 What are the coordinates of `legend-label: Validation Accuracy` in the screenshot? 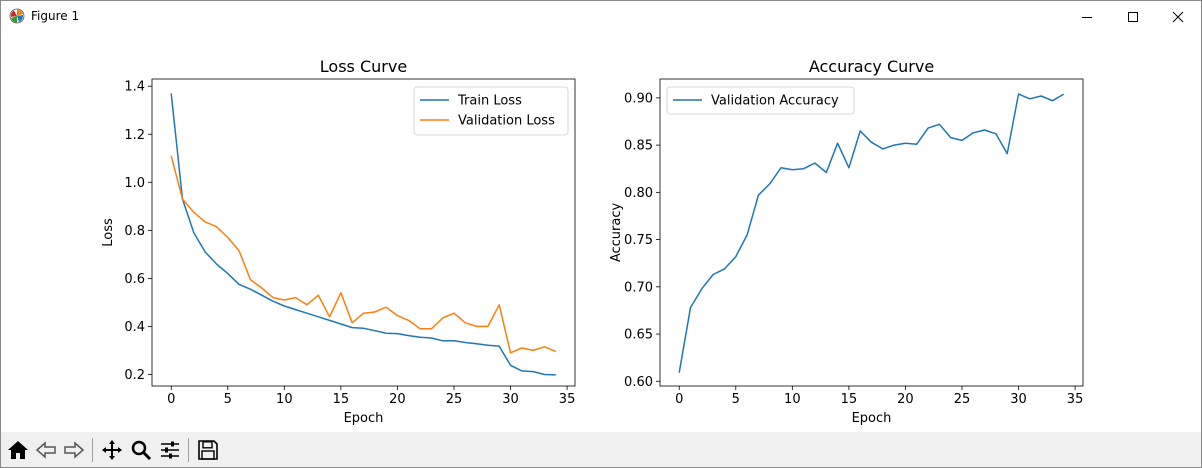 It's located at (775, 101).